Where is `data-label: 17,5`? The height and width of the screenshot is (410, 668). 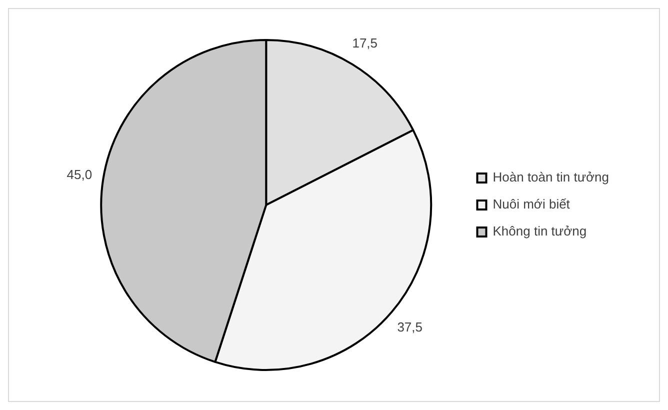 data-label: 17,5 is located at coordinates (365, 42).